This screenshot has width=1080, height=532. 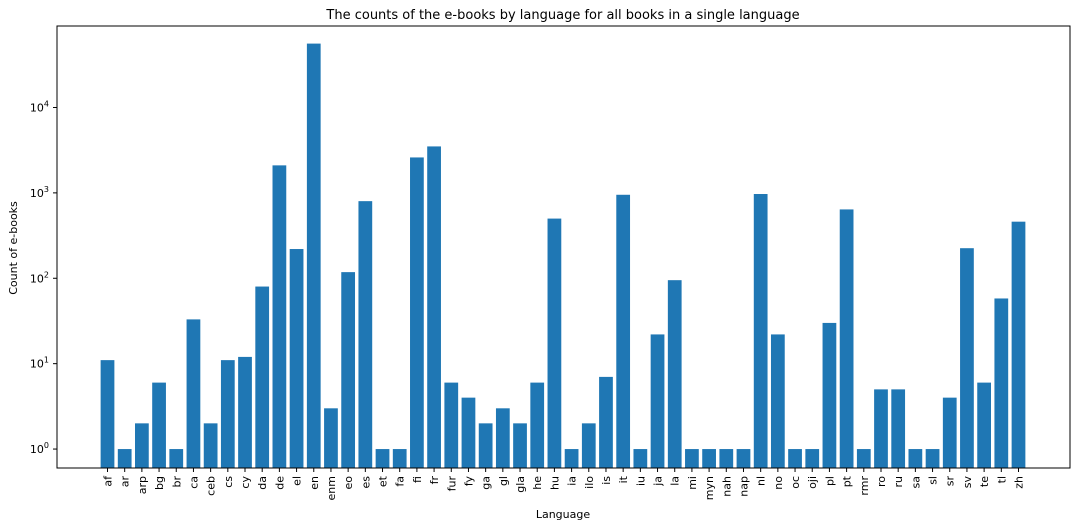 I want to click on y-tick-label: 10², so click(x=39, y=277).